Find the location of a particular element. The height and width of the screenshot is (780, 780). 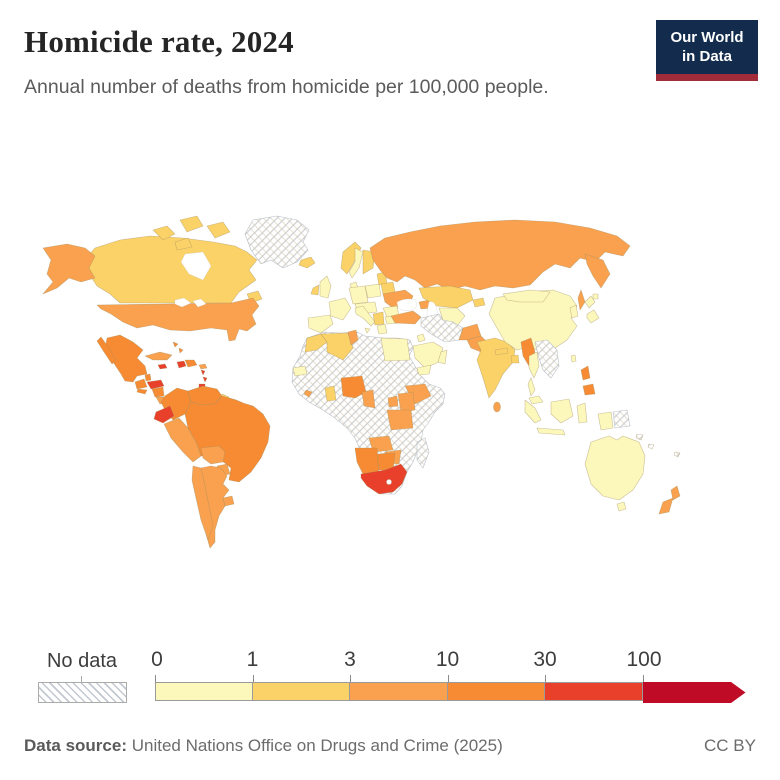

legend-label-1: 1 is located at coordinates (252, 659).